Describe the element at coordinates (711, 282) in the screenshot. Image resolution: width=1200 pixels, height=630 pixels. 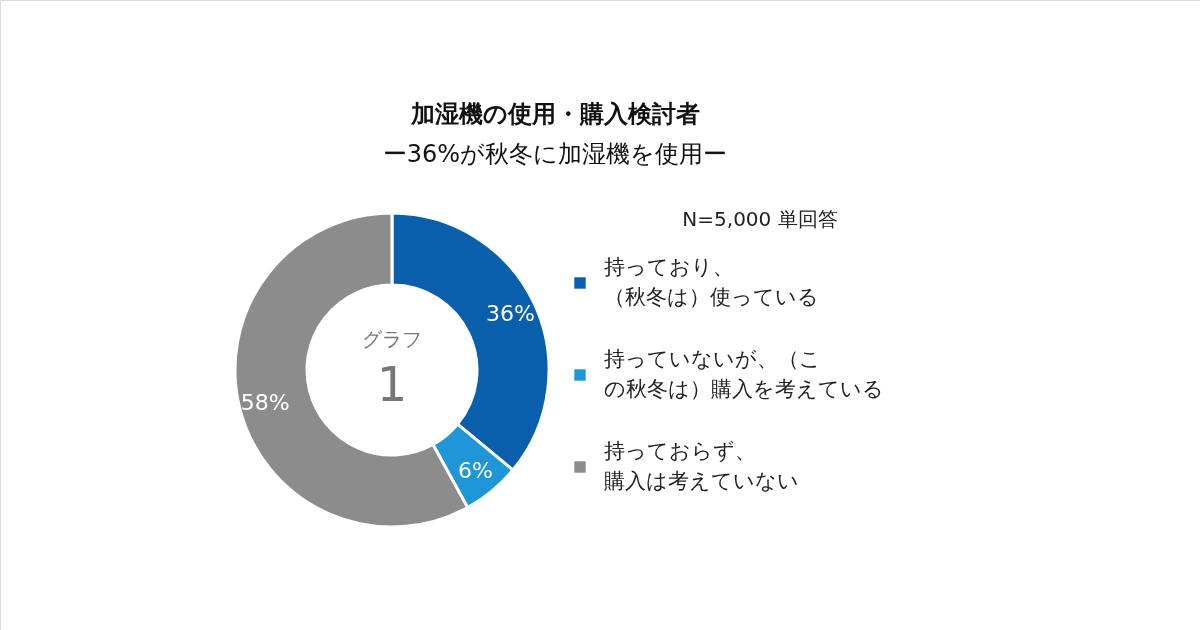
I see `legend-label: 持っており、（秋冬は）使っている` at that location.